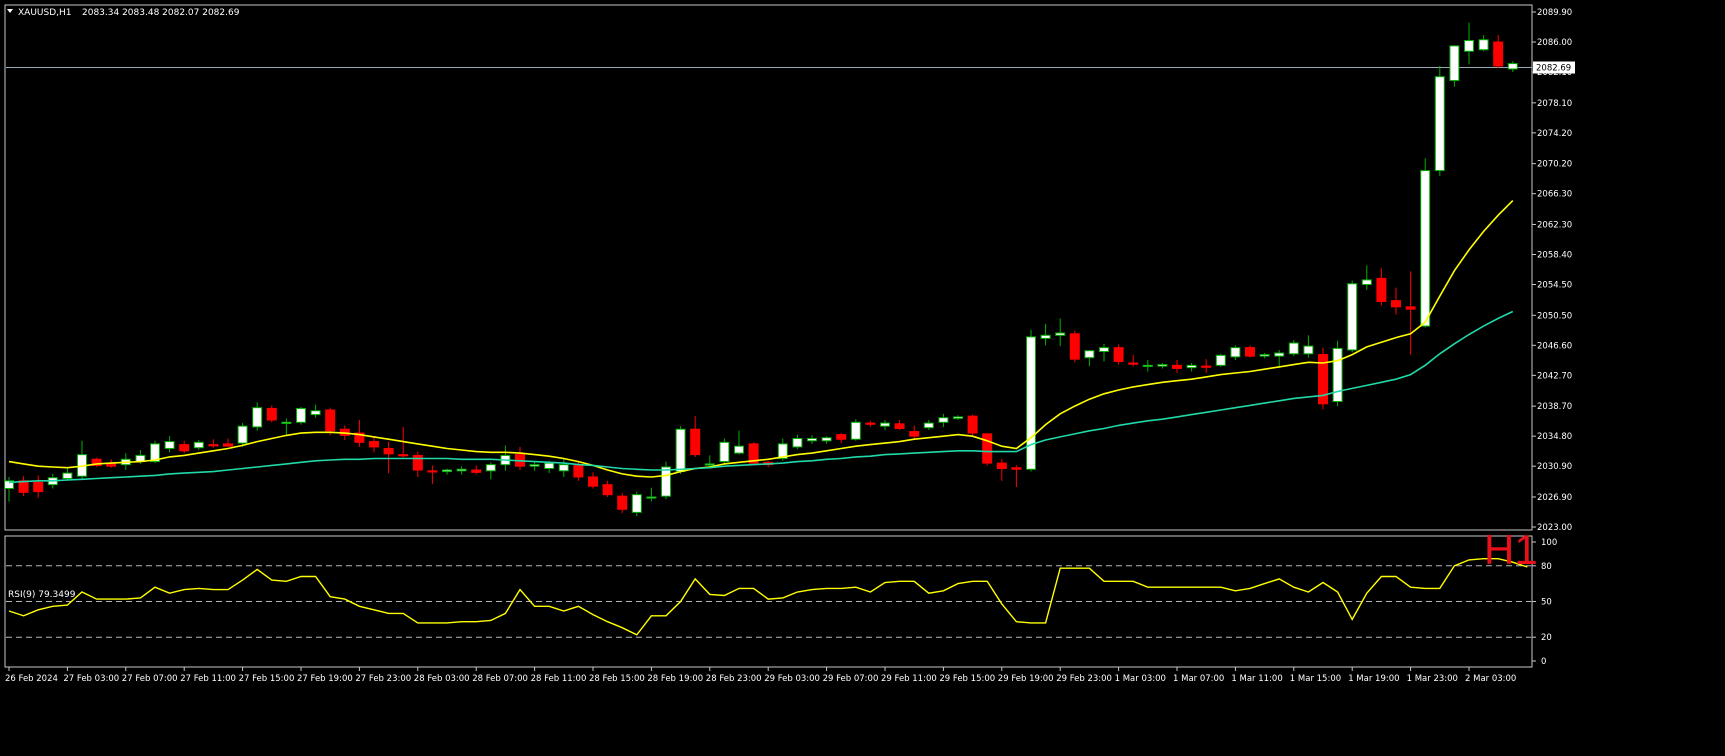 This screenshot has height=756, width=1725. I want to click on rsi-line, so click(768, 597).